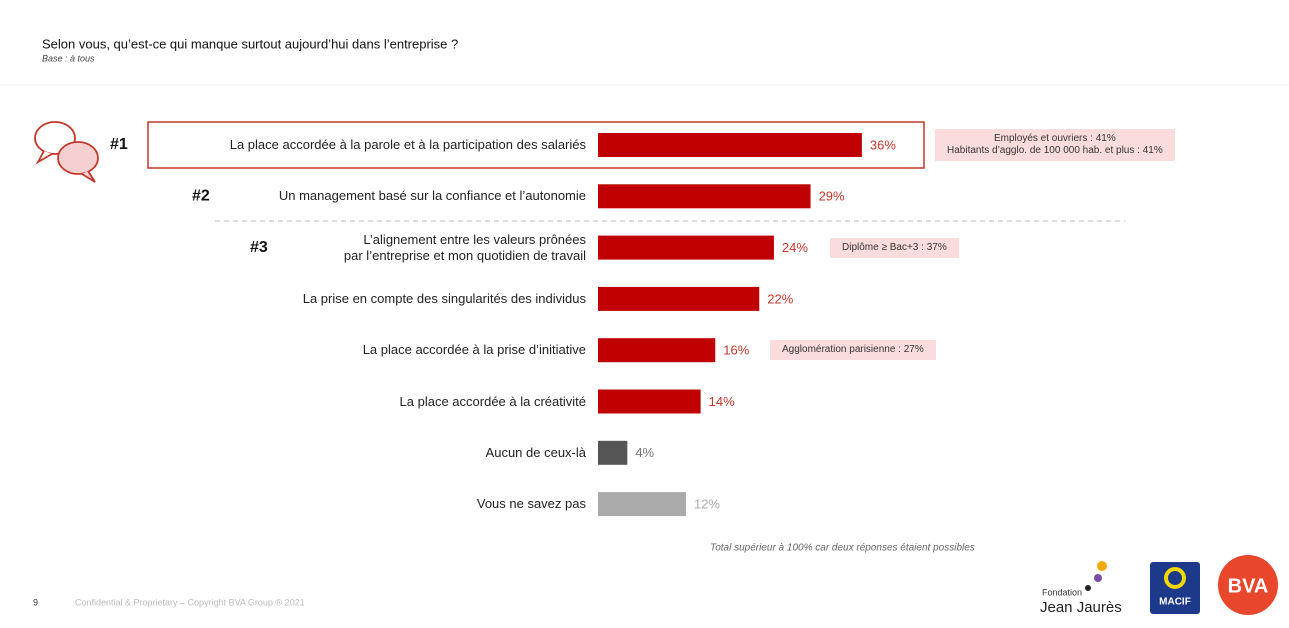 Image resolution: width=1289 pixels, height=628 pixels. Describe the element at coordinates (707, 504) in the screenshot. I see `value-label: 12%` at that location.